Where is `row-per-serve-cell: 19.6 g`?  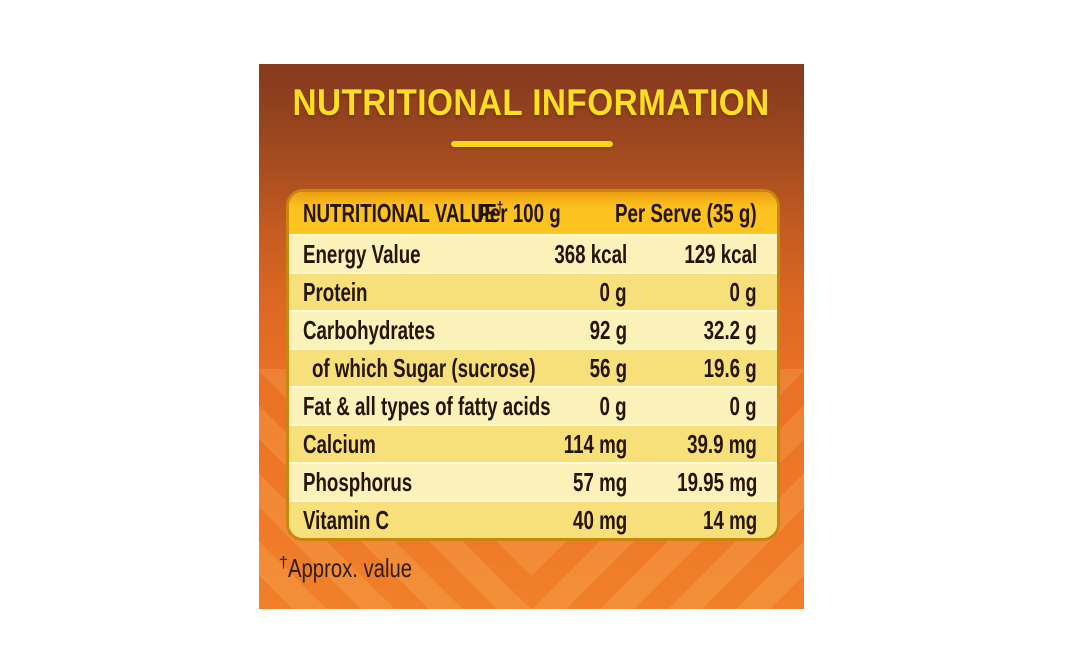
row-per-serve-cell: 19.6 g is located at coordinates (692, 368).